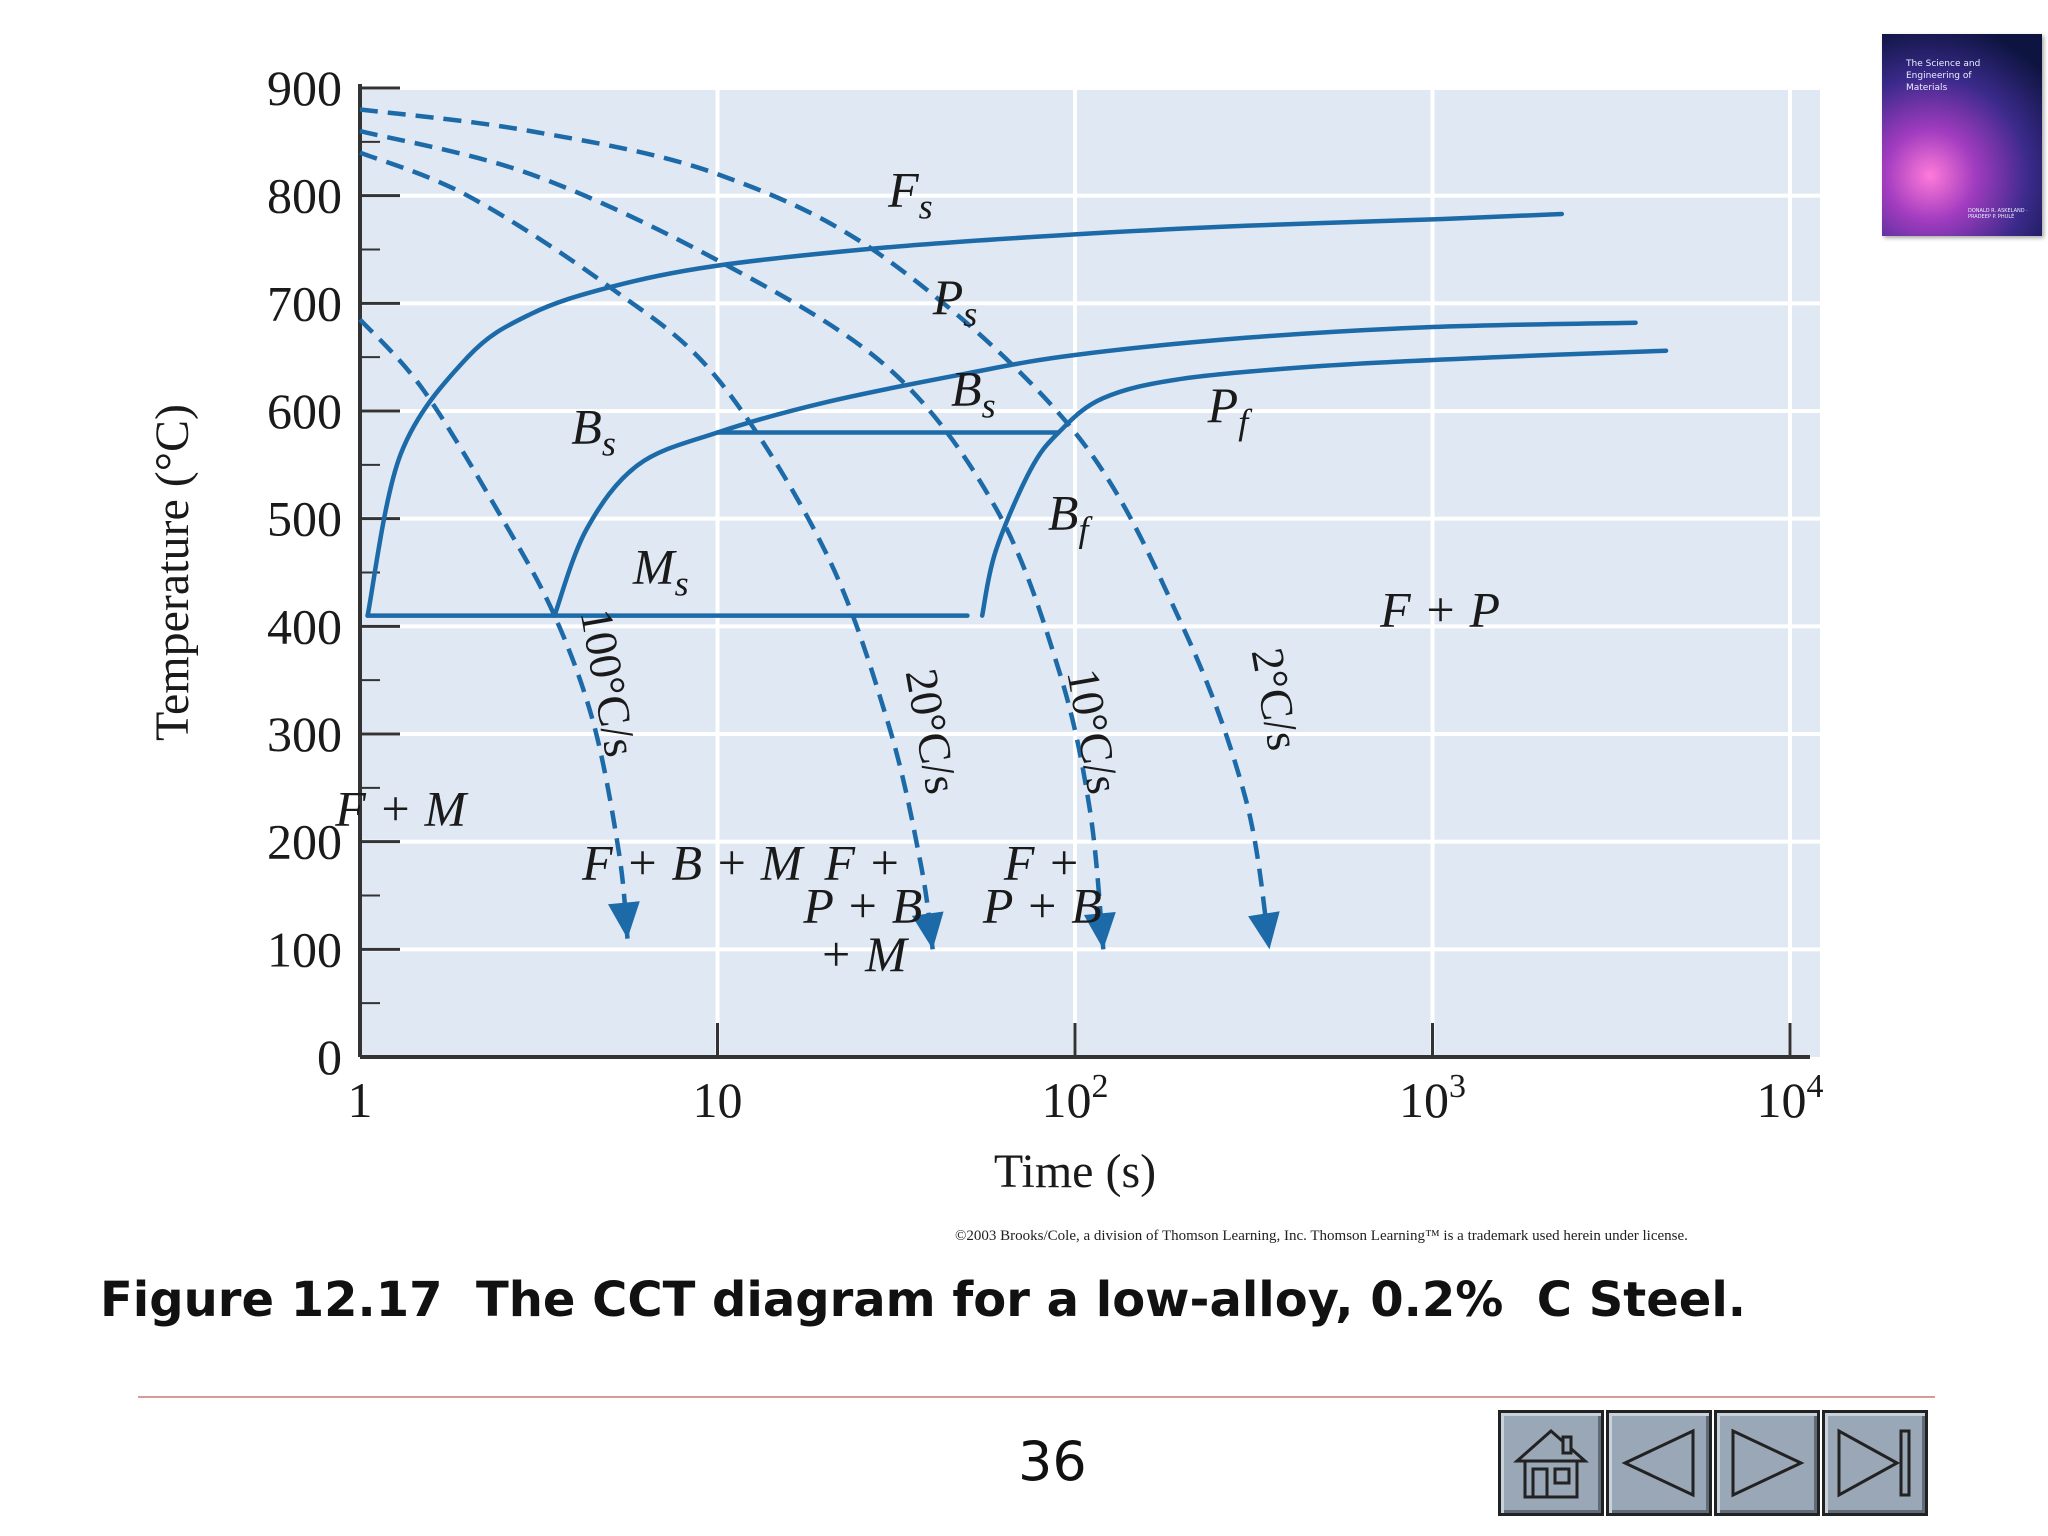 The height and width of the screenshot is (1536, 2048). Describe the element at coordinates (401, 809) in the screenshot. I see `region-label: F + M` at that location.